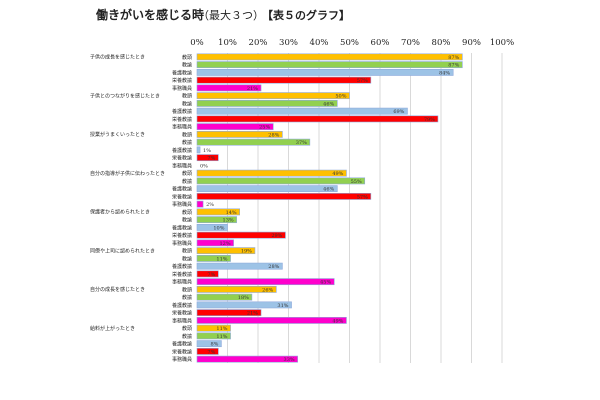  What do you see at coordinates (228, 221) in the screenshot?
I see `data-label: 13%` at bounding box center [228, 221].